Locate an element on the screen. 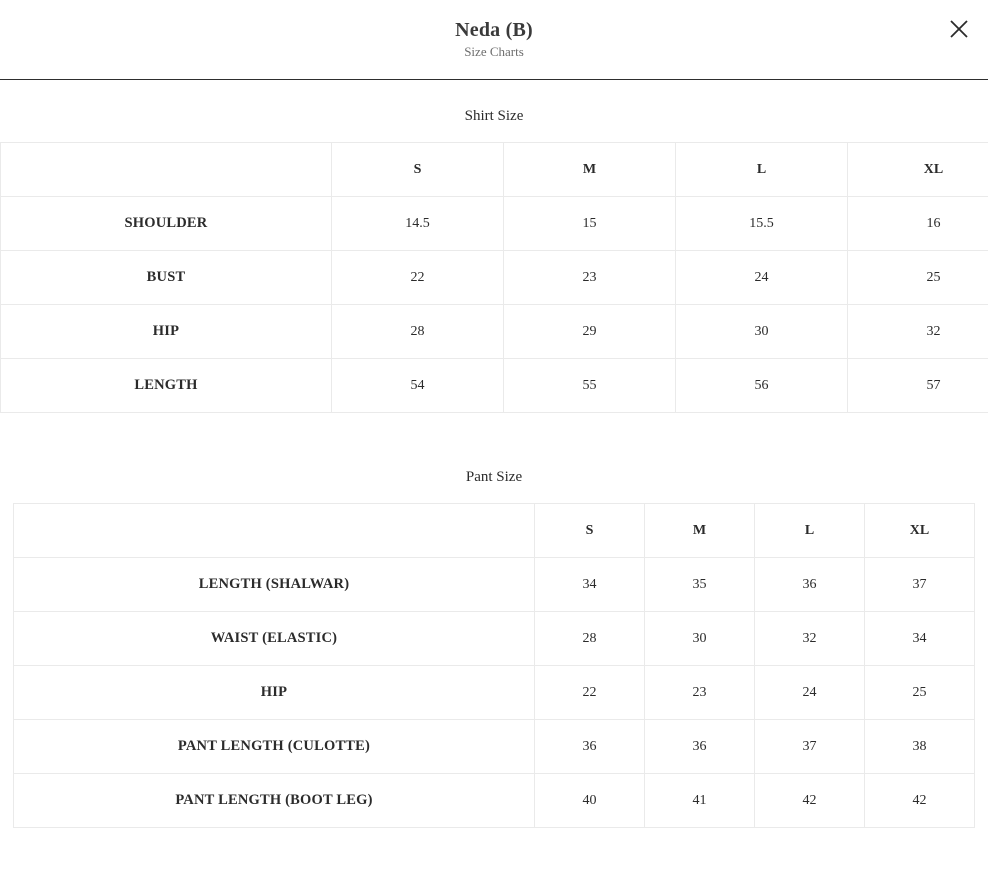  table-row: WAIST (ELASTIC) 28 30 32 34 is located at coordinates (494, 638).